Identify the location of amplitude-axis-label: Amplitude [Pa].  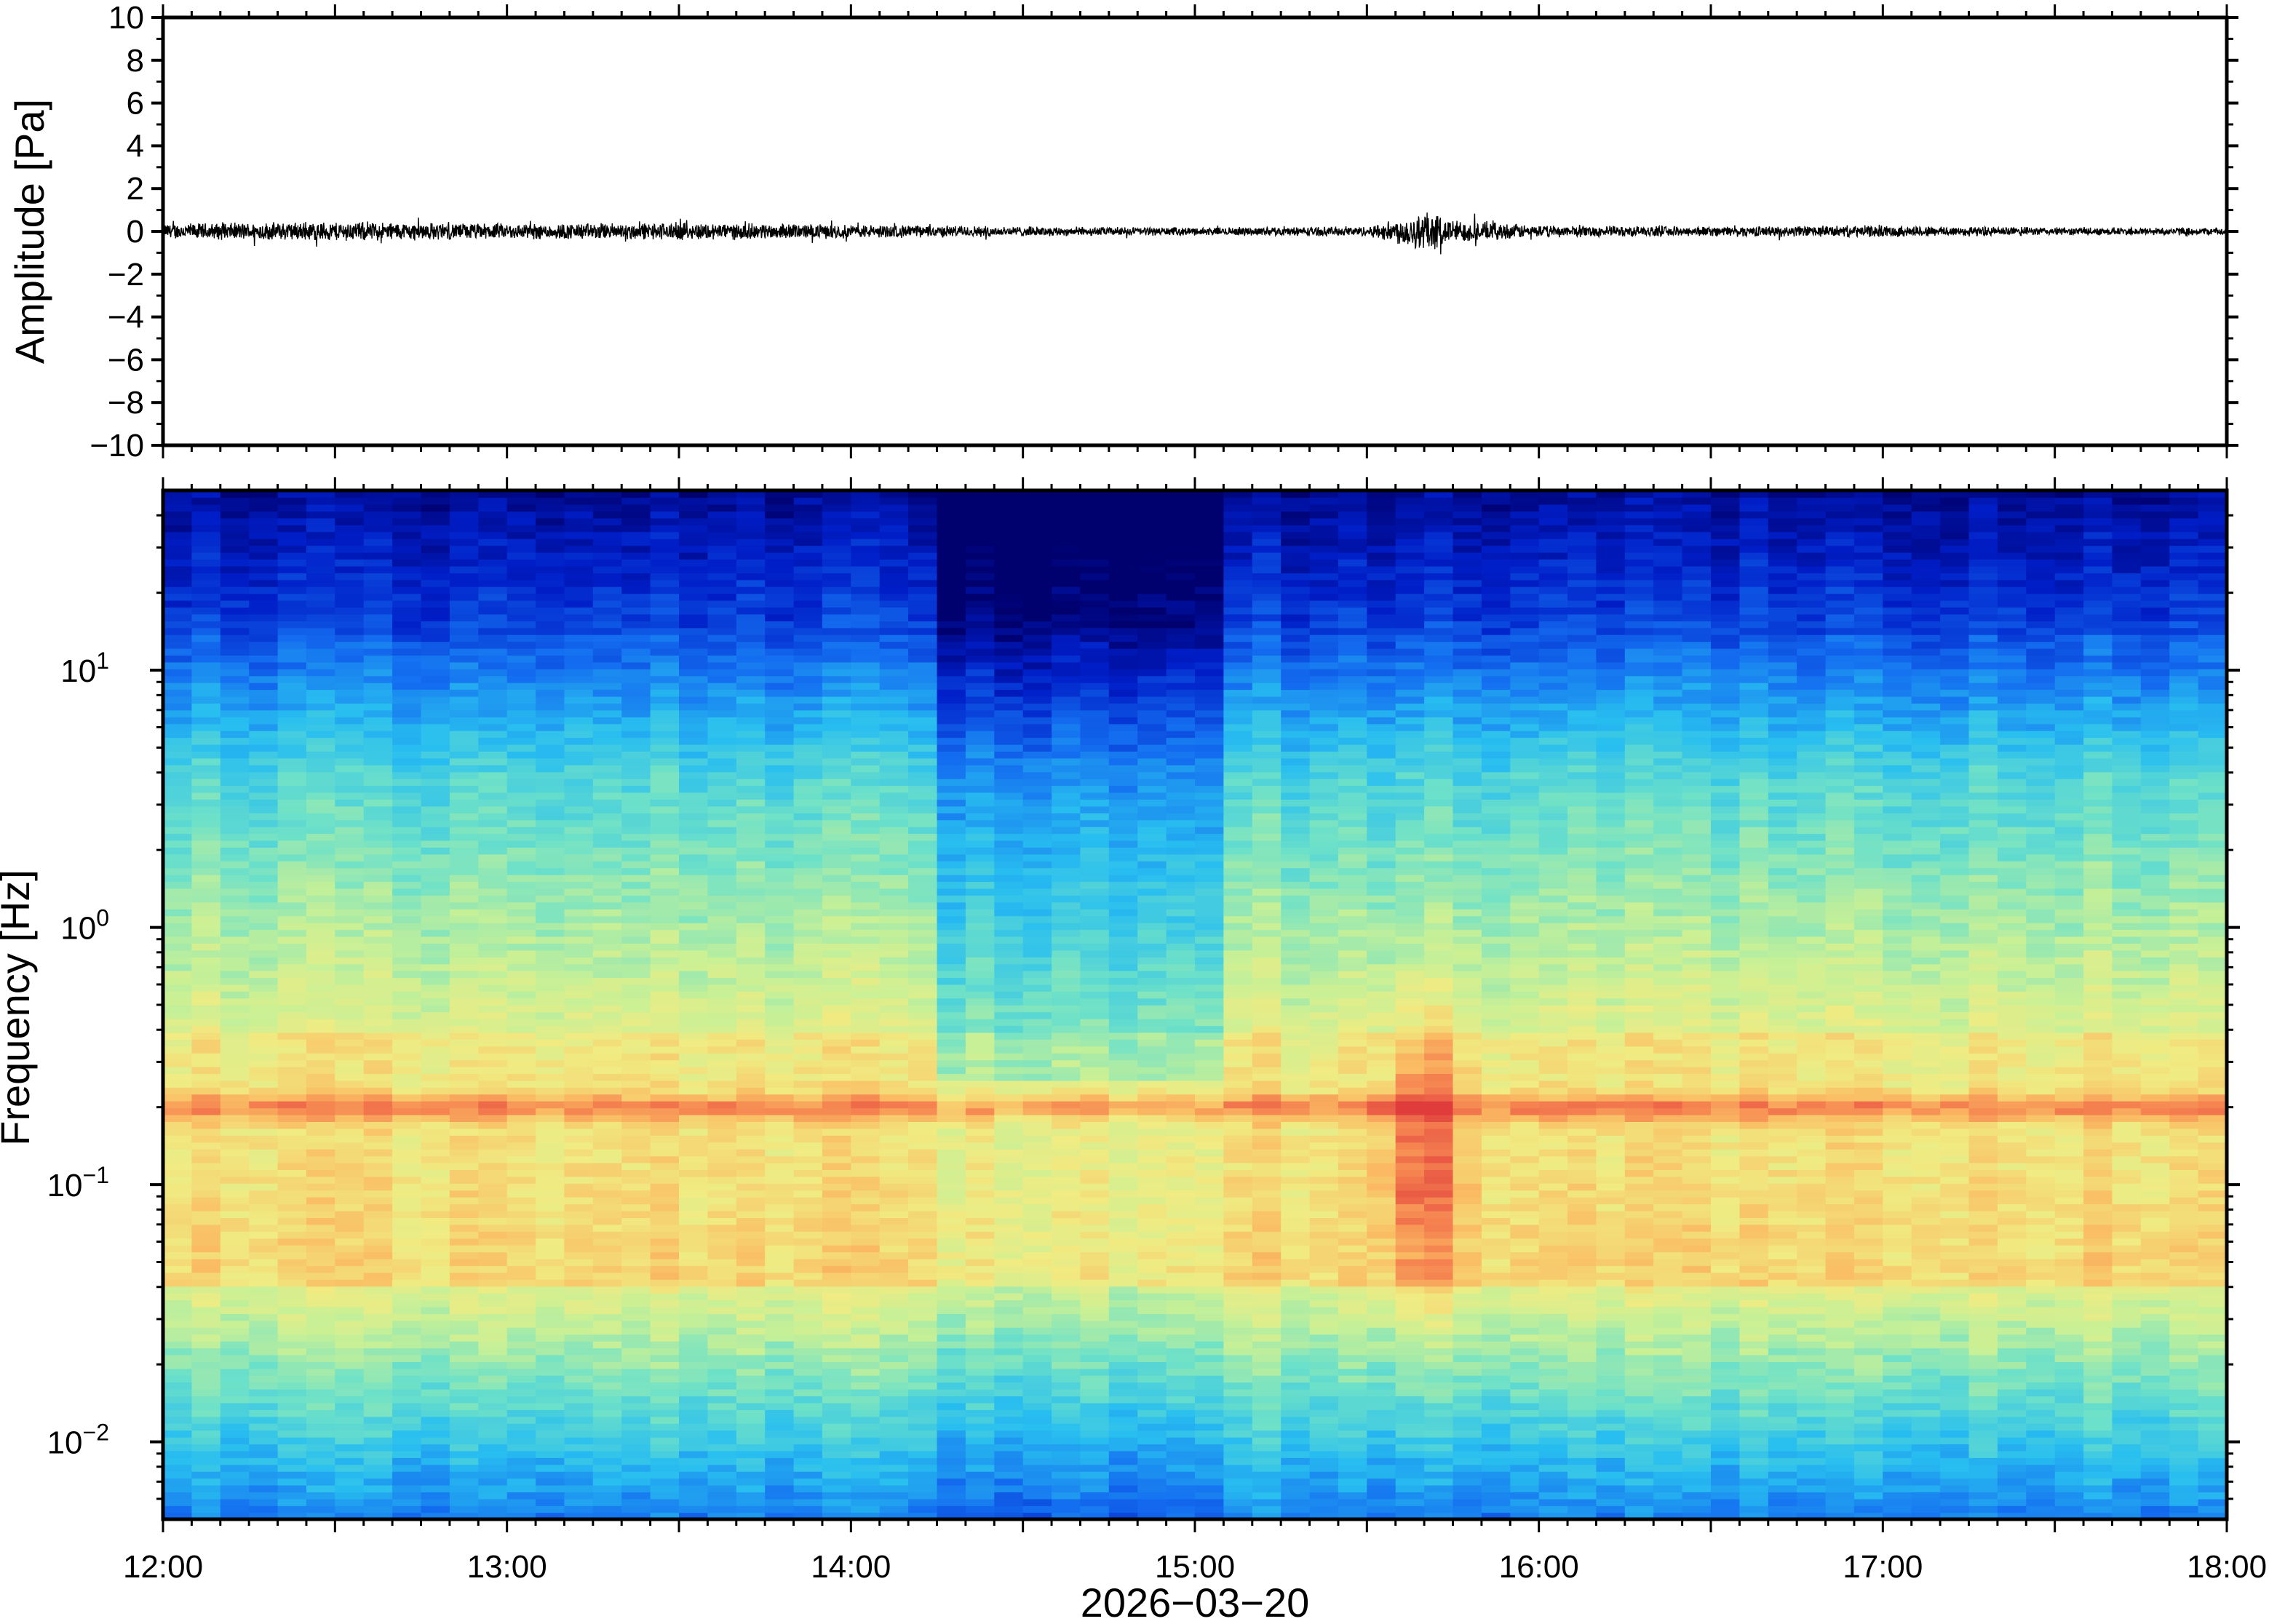
(30, 231).